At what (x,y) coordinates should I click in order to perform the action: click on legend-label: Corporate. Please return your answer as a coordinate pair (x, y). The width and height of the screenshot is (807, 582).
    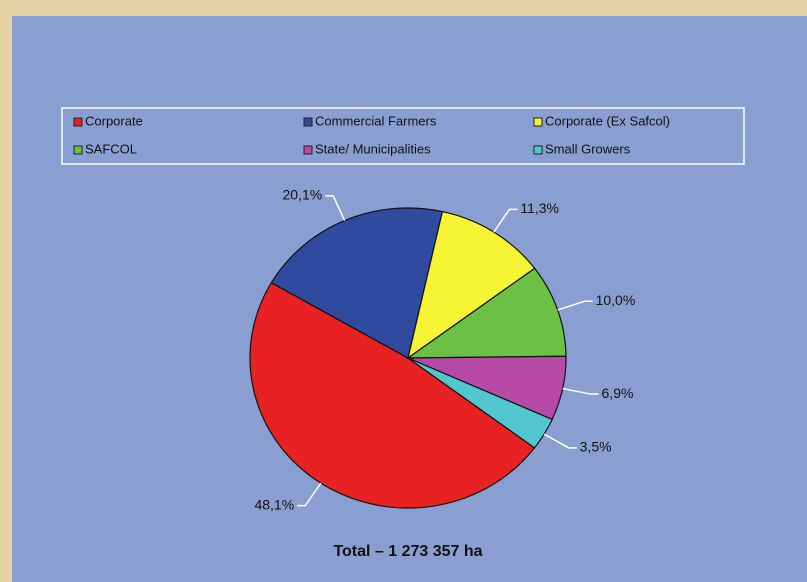
    Looking at the image, I should click on (114, 120).